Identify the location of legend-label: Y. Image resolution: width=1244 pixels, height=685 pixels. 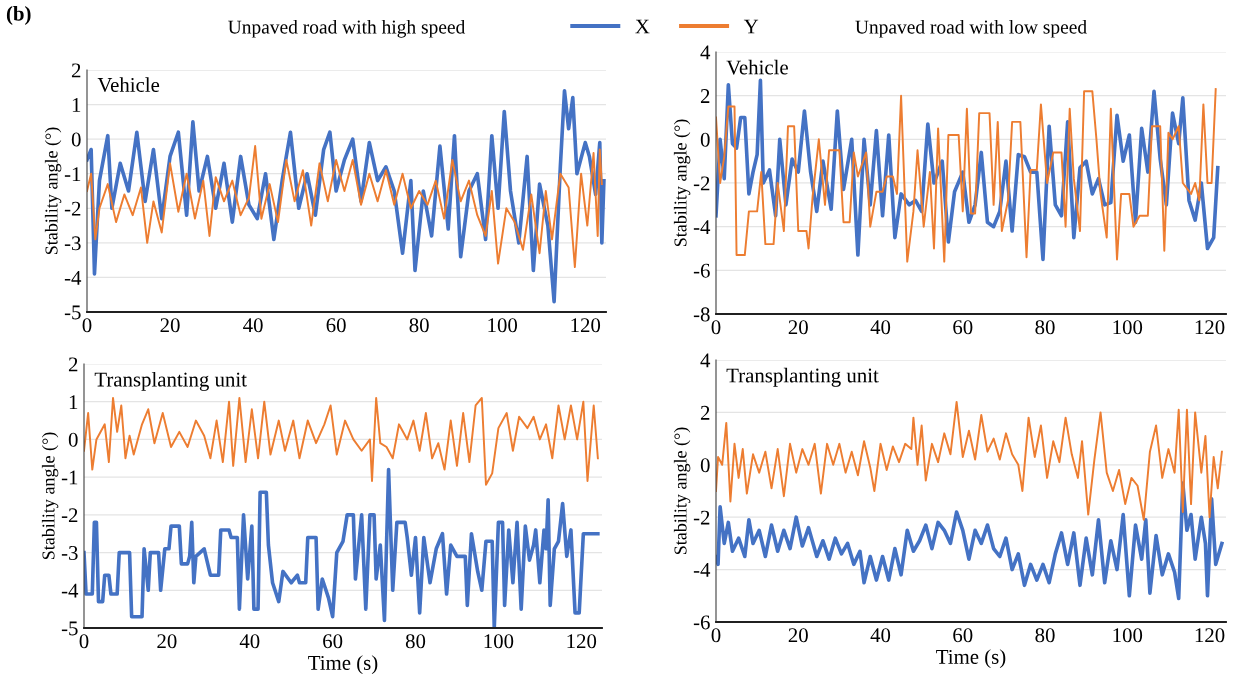
(751, 26).